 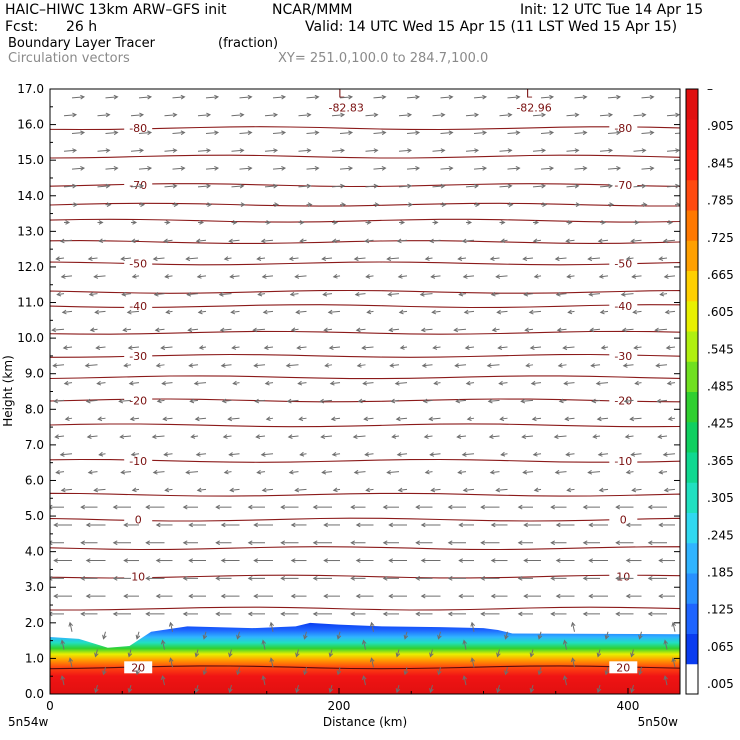 What do you see at coordinates (50, 706) in the screenshot?
I see `x-tick-label: 0` at bounding box center [50, 706].